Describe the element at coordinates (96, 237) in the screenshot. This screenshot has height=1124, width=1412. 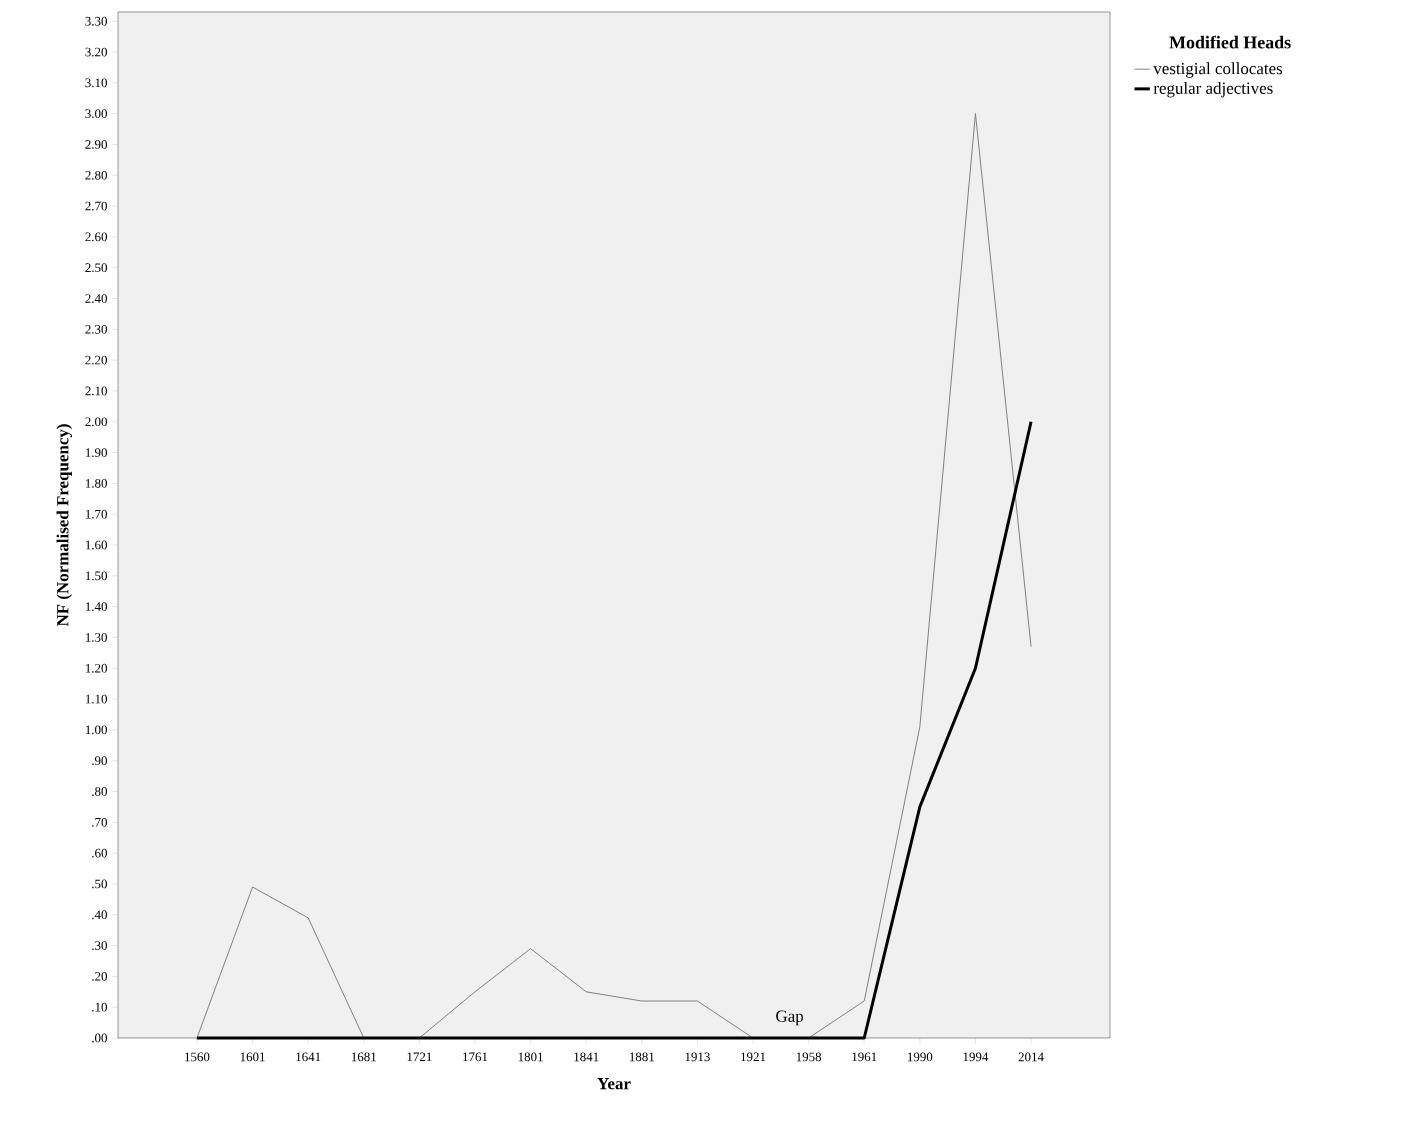
I see `y-tick-label: 2.60` at that location.